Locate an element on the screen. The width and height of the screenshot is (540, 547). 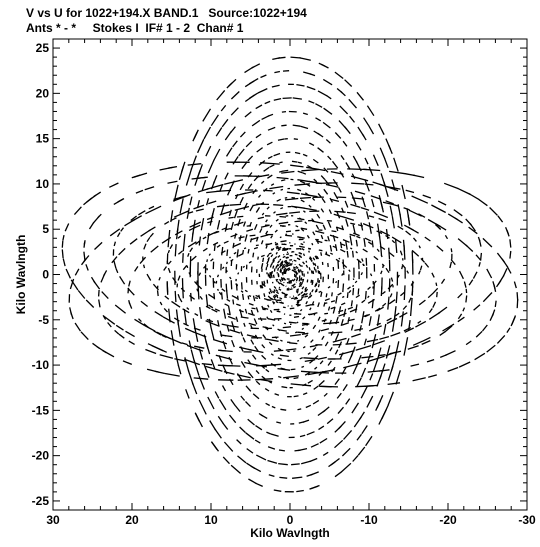
x-tick-labels: 30 20 10 0 -10 -20 -30 is located at coordinates (291, 520).